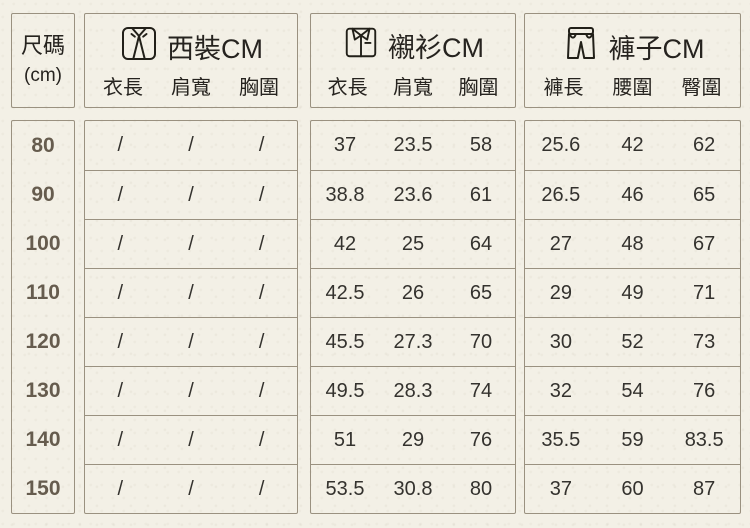  I want to click on table-cell: 64, so click(481, 243).